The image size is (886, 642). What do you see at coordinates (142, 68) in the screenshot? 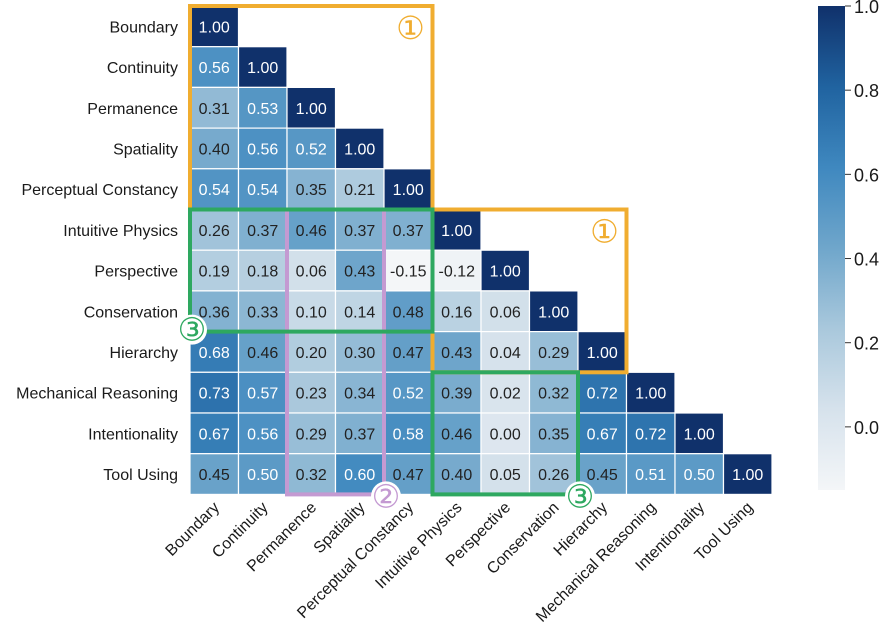
I see `y-tick-label-continuity: Continuity` at bounding box center [142, 68].